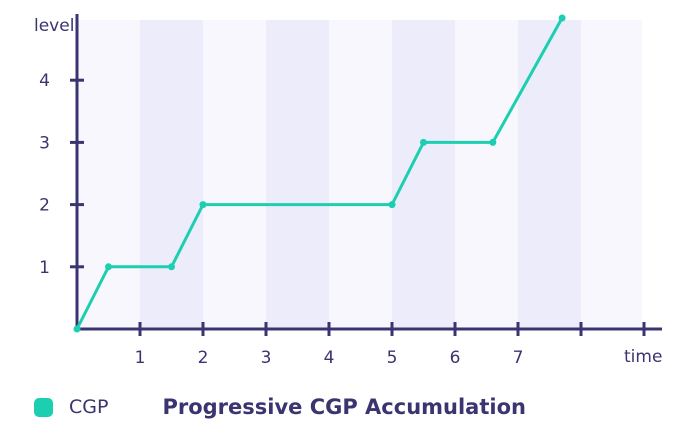  Describe the element at coordinates (266, 358) in the screenshot. I see `x-tick-label-3: 3` at that location.